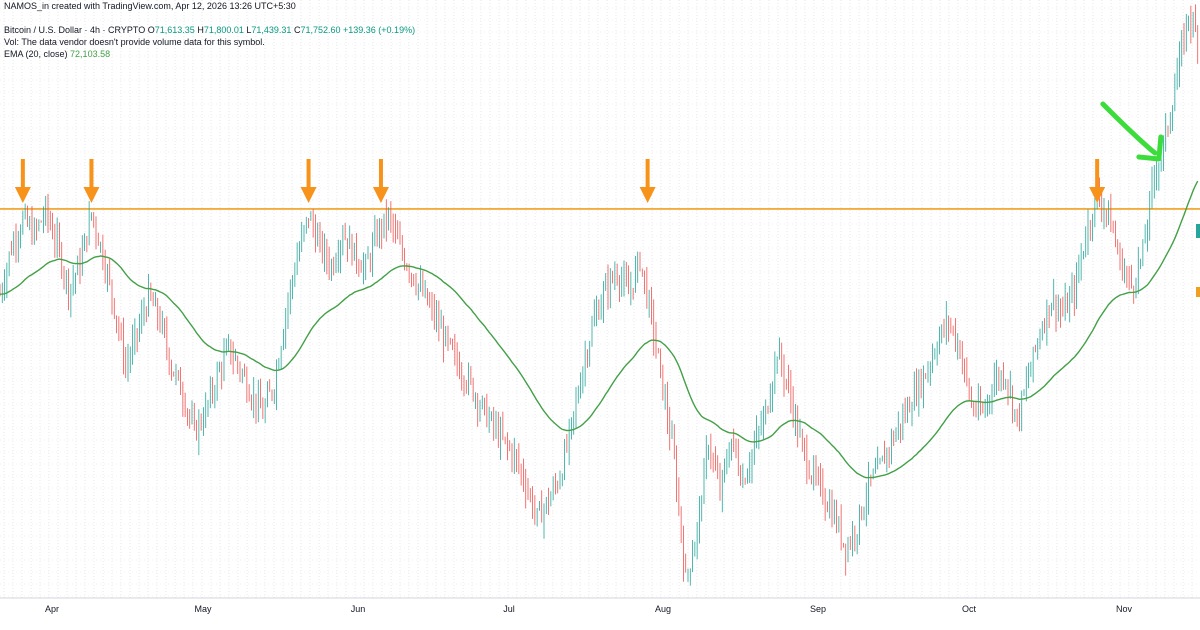 The height and width of the screenshot is (630, 1200). Describe the element at coordinates (1129, 128) in the screenshot. I see `green-arrow-shaft` at that location.